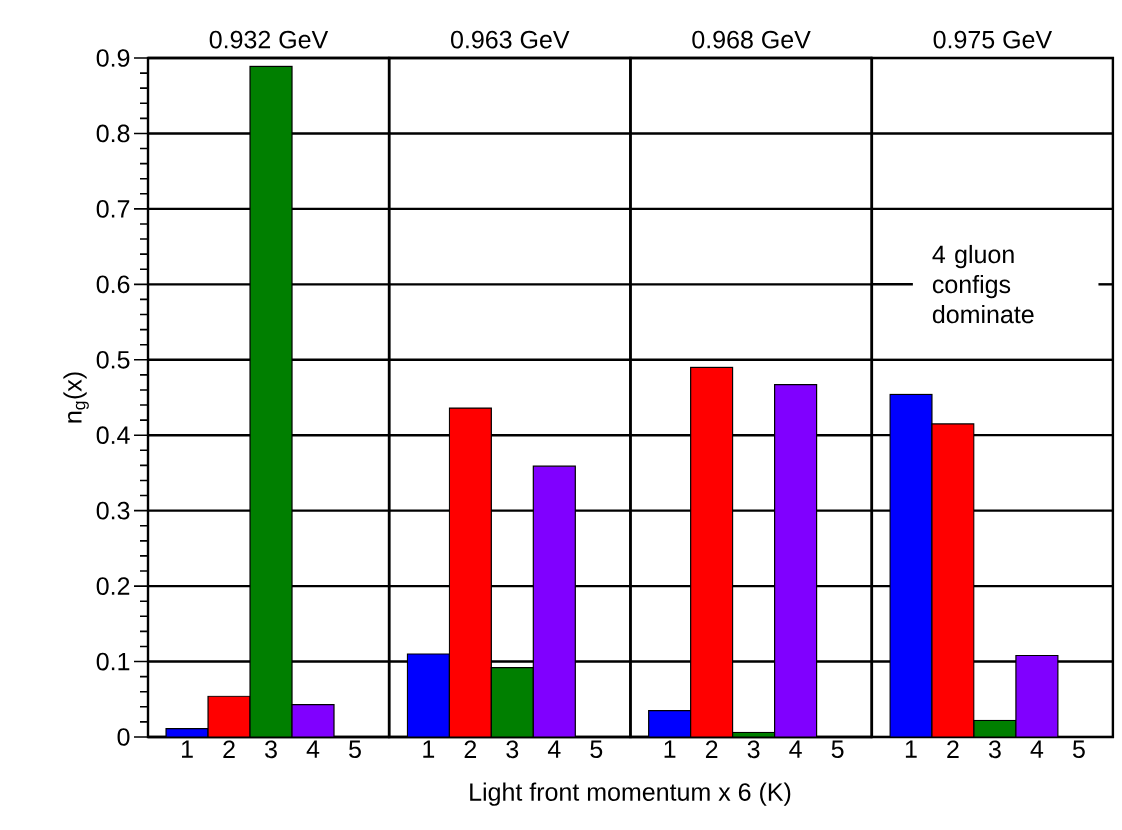 The height and width of the screenshot is (830, 1122). What do you see at coordinates (113, 284) in the screenshot?
I see `y-tick-label: 0.6` at bounding box center [113, 284].